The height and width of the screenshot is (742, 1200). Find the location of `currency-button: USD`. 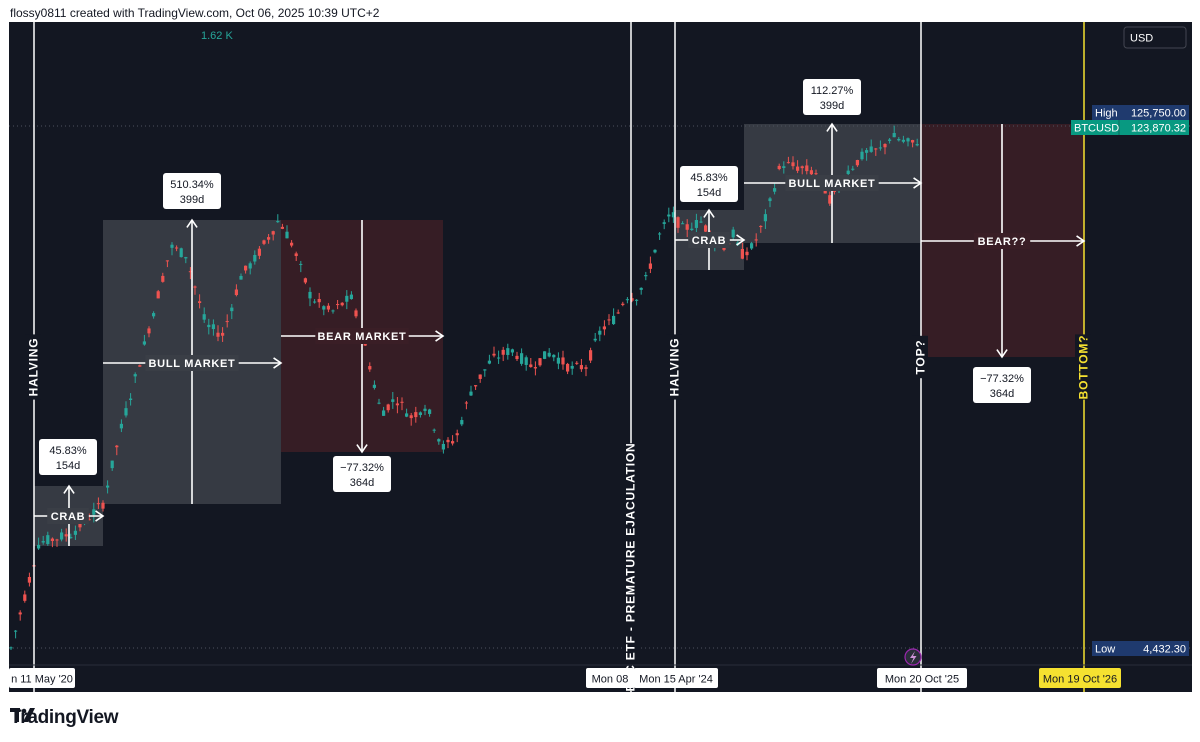

currency-button: USD is located at coordinates (1155, 37).